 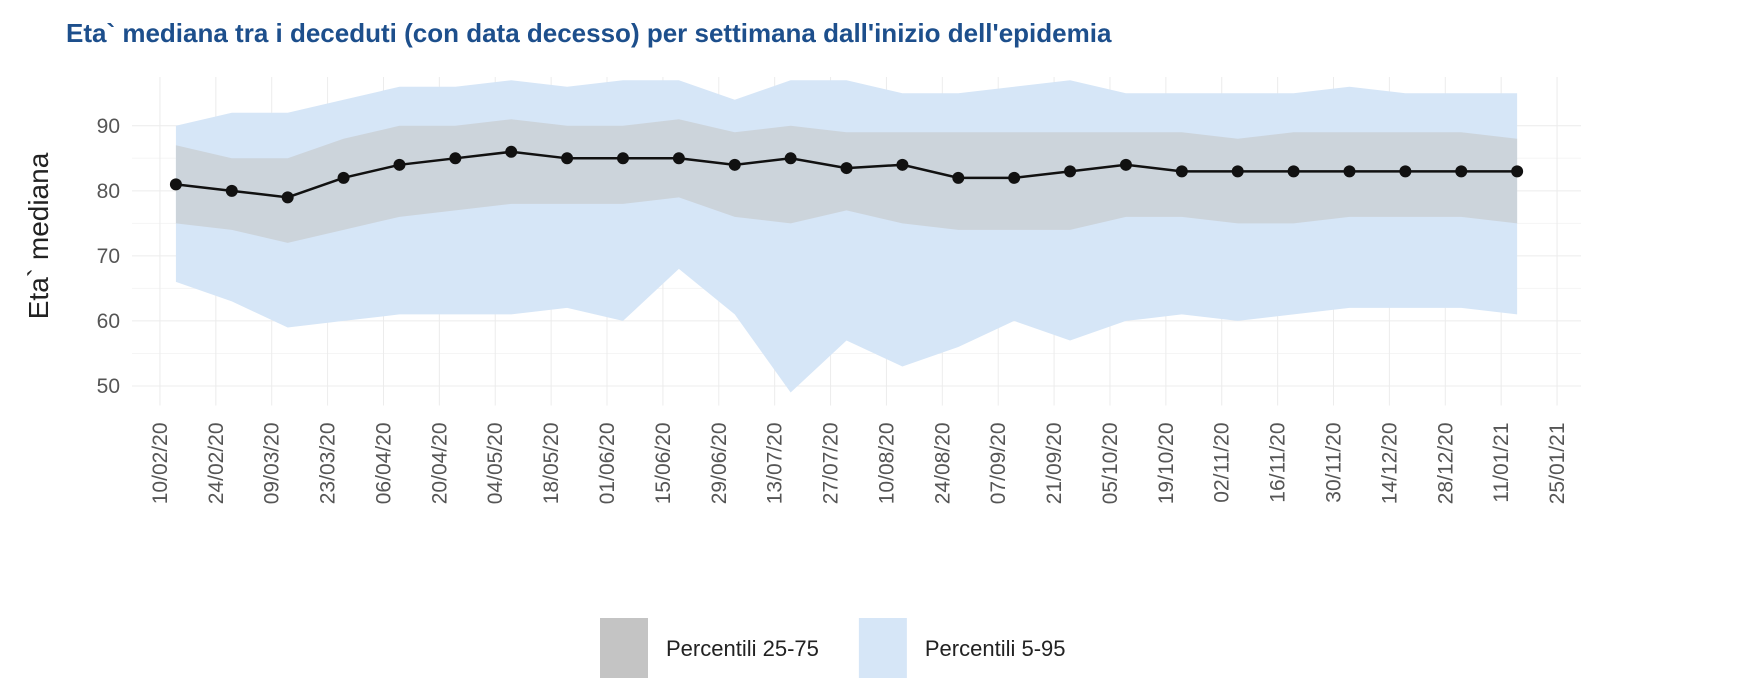 What do you see at coordinates (663, 464) in the screenshot?
I see `x-tick-label: 15/06/20` at bounding box center [663, 464].